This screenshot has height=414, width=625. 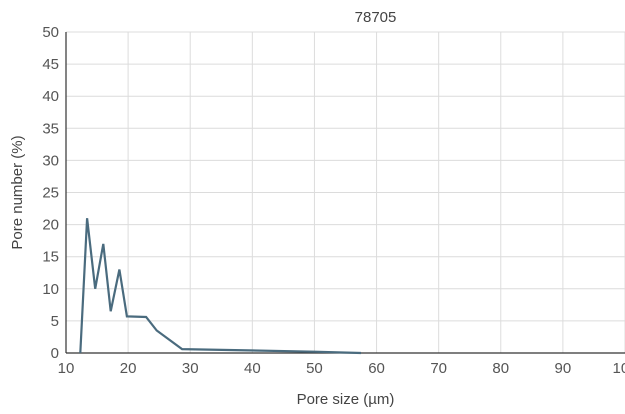 I want to click on x-tick-label: 50, so click(x=314, y=368).